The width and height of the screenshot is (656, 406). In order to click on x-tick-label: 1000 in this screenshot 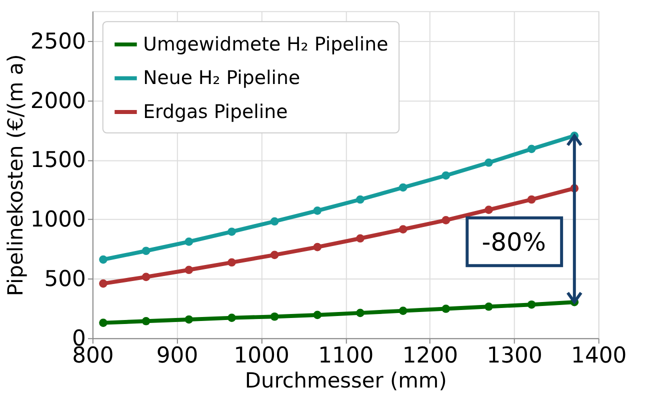, I will do `click(262, 356)`.